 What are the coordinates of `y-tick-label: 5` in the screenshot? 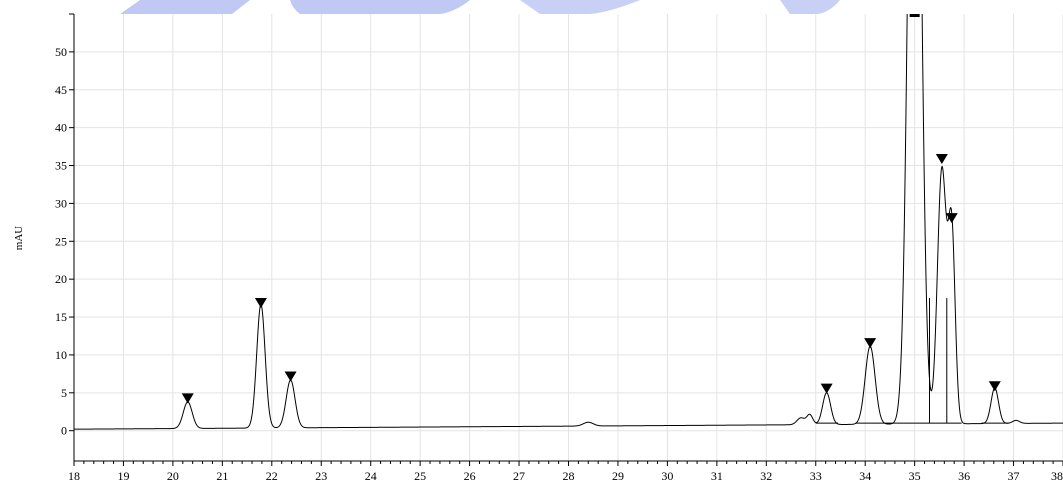 It's located at (64, 393).